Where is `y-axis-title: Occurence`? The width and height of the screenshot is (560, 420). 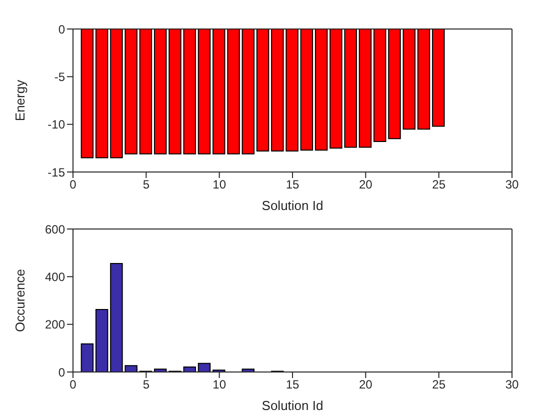
y-axis-title: Occurence is located at coordinates (20, 300).